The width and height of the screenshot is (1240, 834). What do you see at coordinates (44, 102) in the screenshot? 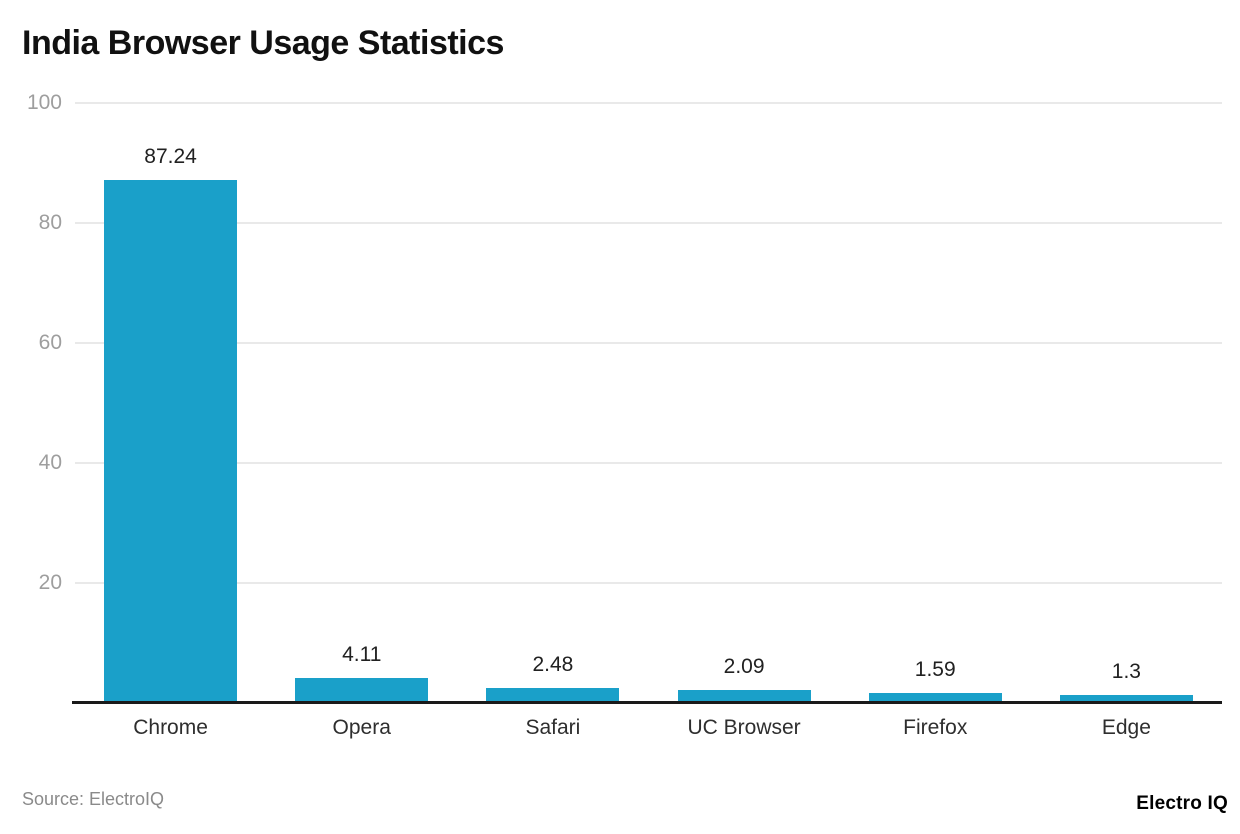
I see `y-axis-tick-100: 100` at bounding box center [44, 102].